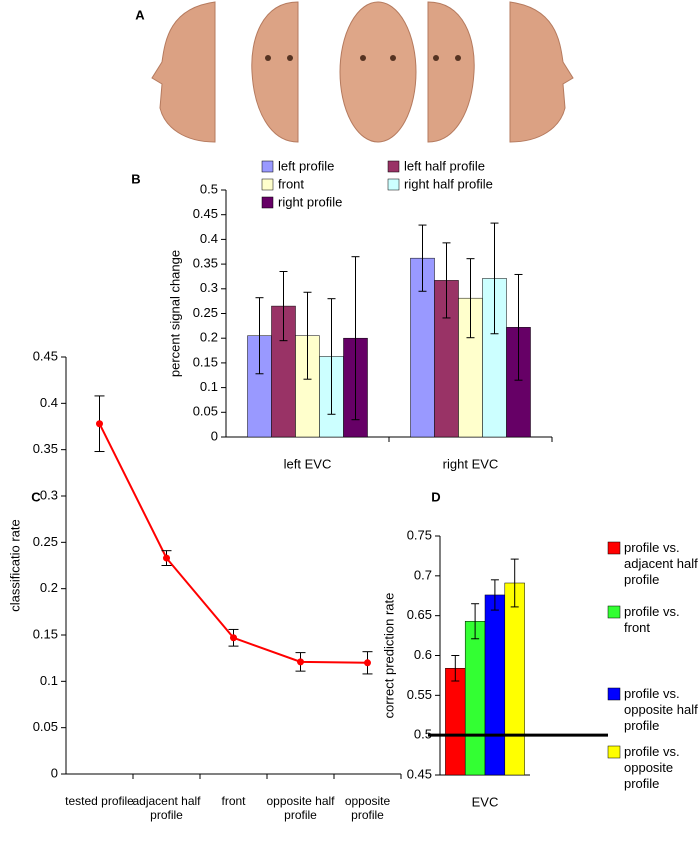  Describe the element at coordinates (135, 178) in the screenshot. I see `panel-label: B` at that location.